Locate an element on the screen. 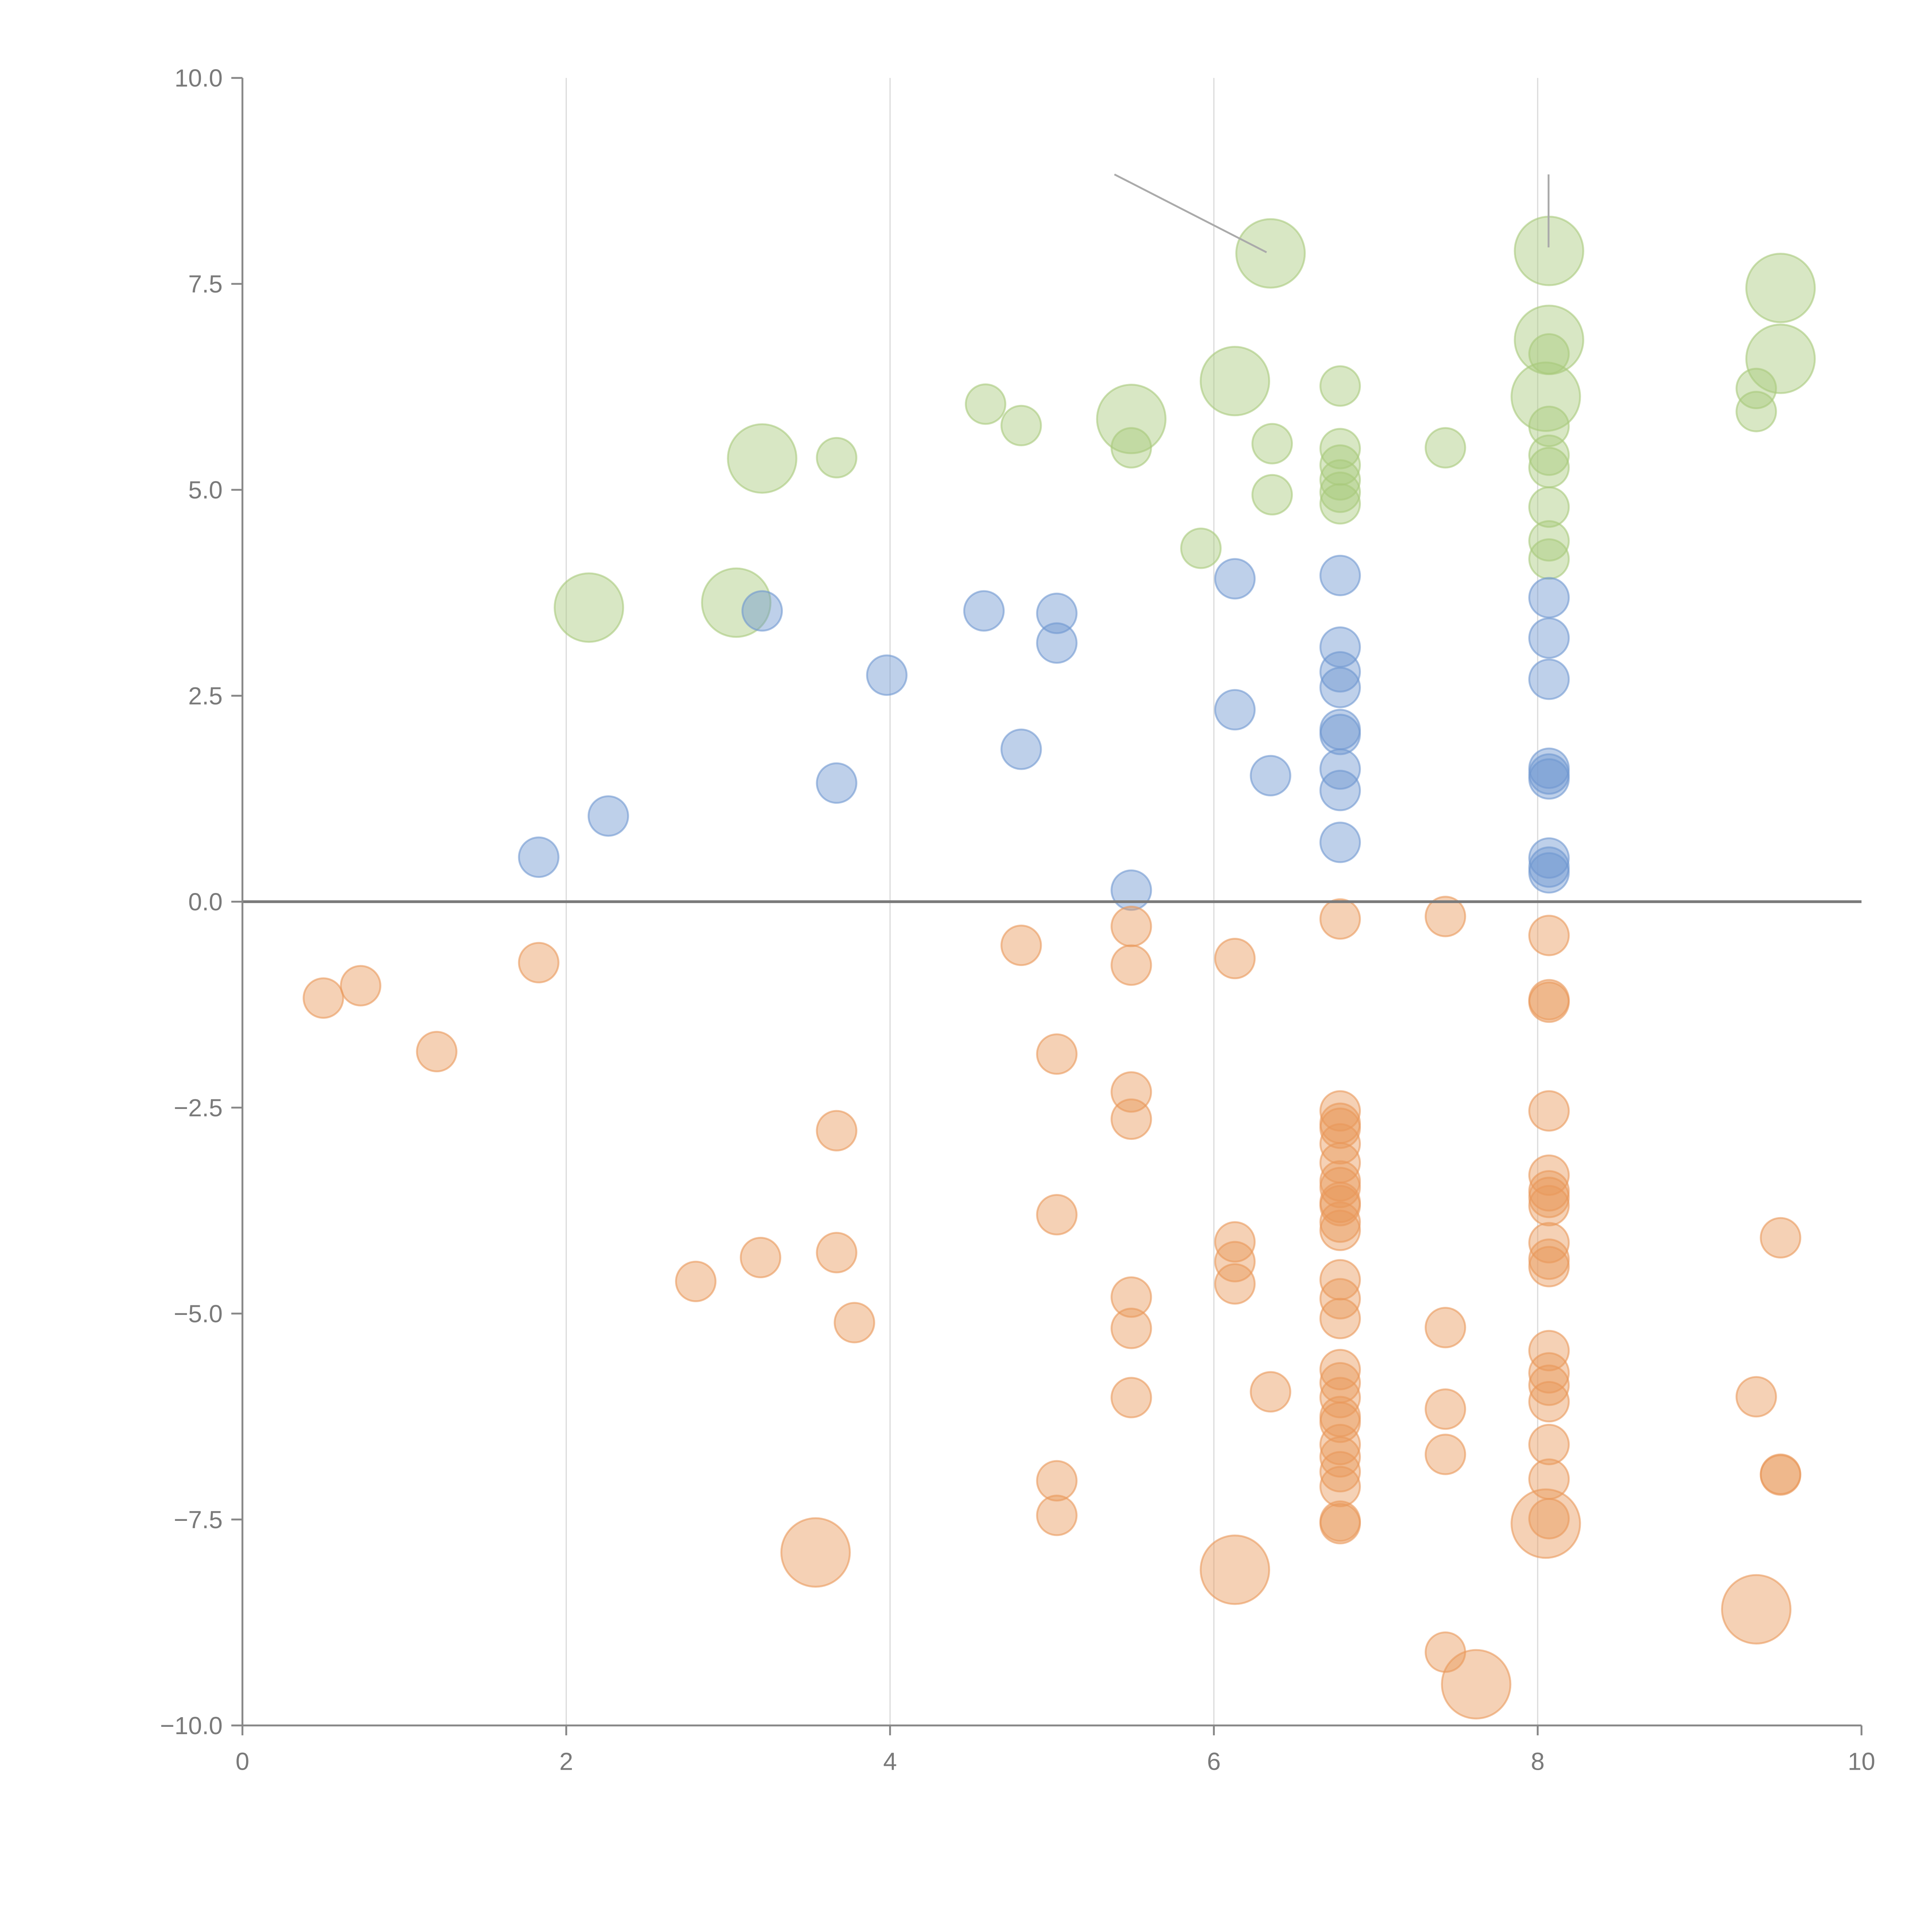 The image size is (1932, 1932). x-tick-label: 0 is located at coordinates (243, 1762).